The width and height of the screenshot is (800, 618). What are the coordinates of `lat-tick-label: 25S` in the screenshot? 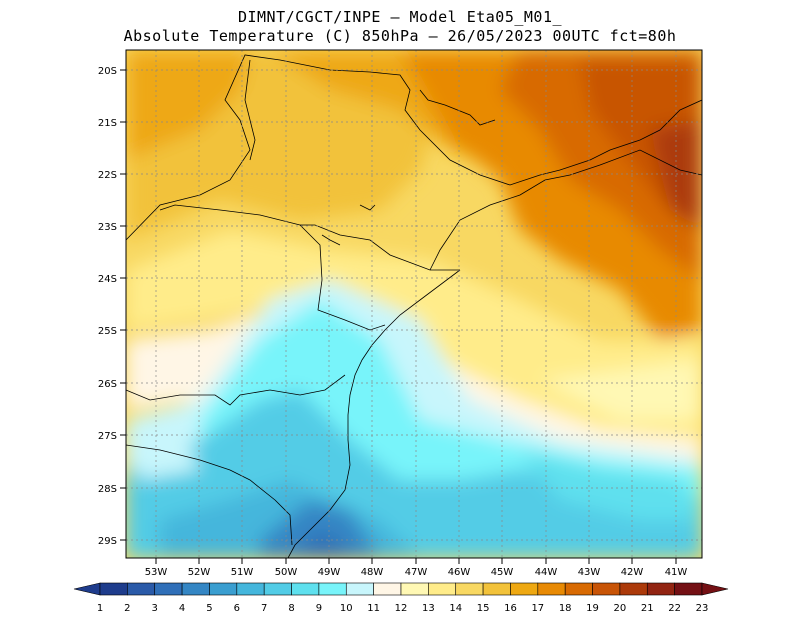 It's located at (107, 331).